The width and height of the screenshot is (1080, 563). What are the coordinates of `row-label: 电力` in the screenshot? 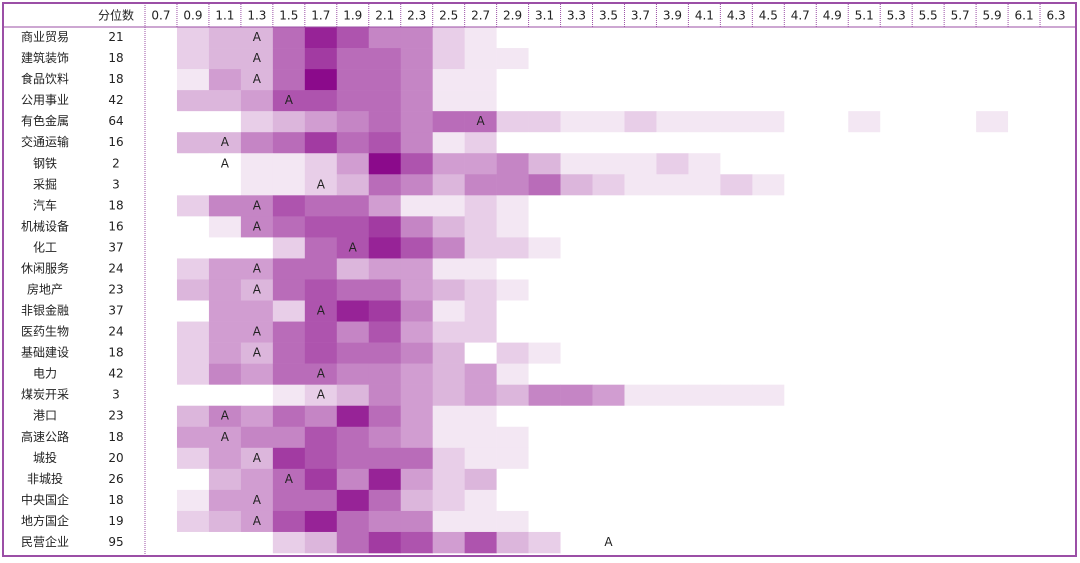 It's located at (45, 374).